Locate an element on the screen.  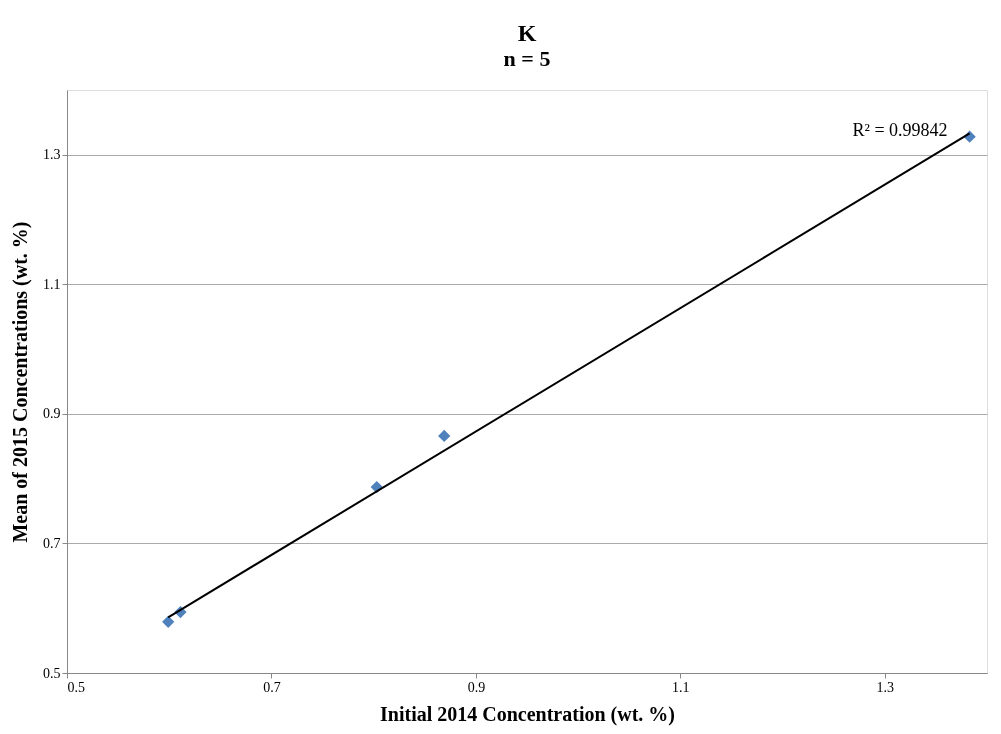
y-tick-label: 0.5 is located at coordinates (52, 673).